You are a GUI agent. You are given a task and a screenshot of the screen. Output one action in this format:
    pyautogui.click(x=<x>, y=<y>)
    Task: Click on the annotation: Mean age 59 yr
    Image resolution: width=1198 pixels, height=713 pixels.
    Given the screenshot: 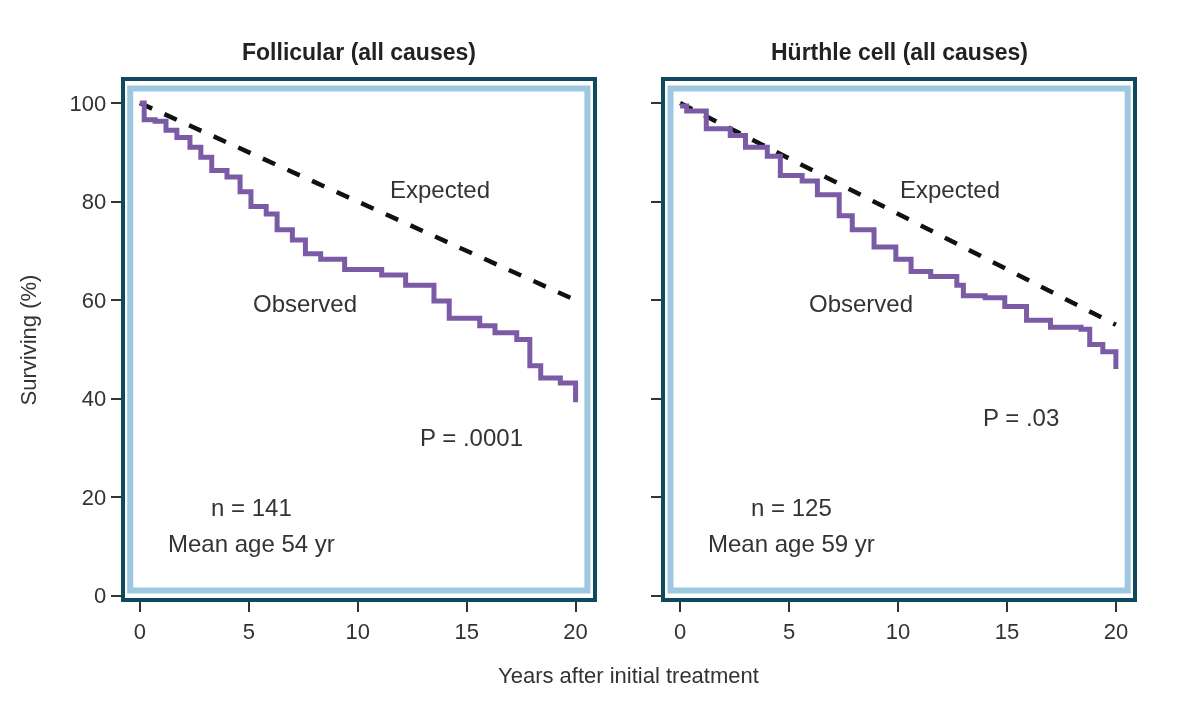 What is the action you would take?
    pyautogui.click(x=791, y=543)
    